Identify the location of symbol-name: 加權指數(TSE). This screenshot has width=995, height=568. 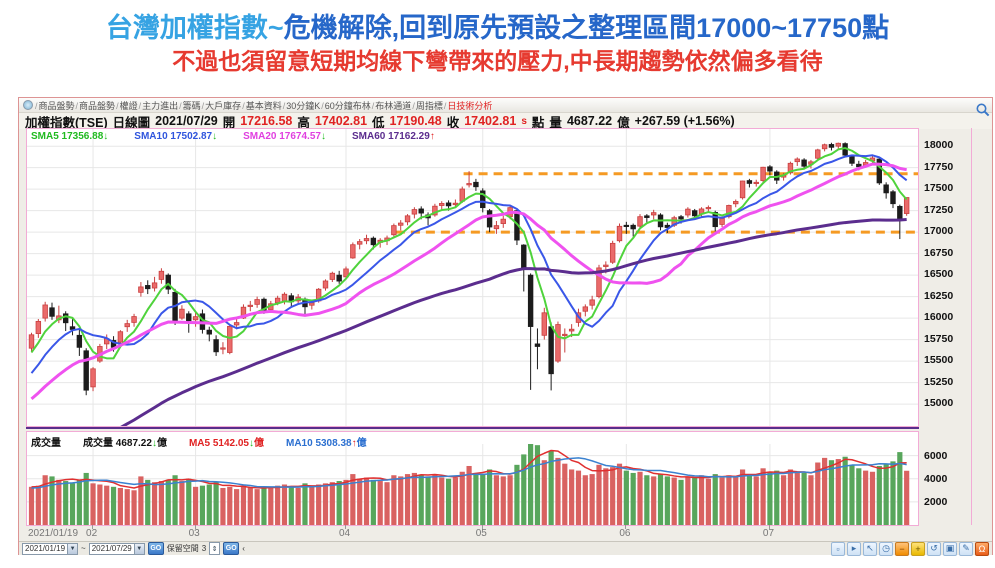
(66, 122).